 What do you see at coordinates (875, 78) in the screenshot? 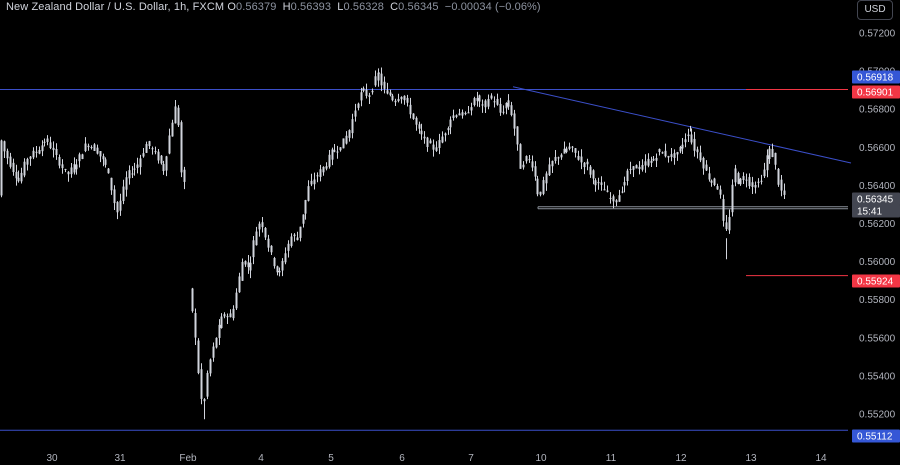
I see `price-label-text: 0.56918` at bounding box center [875, 78].